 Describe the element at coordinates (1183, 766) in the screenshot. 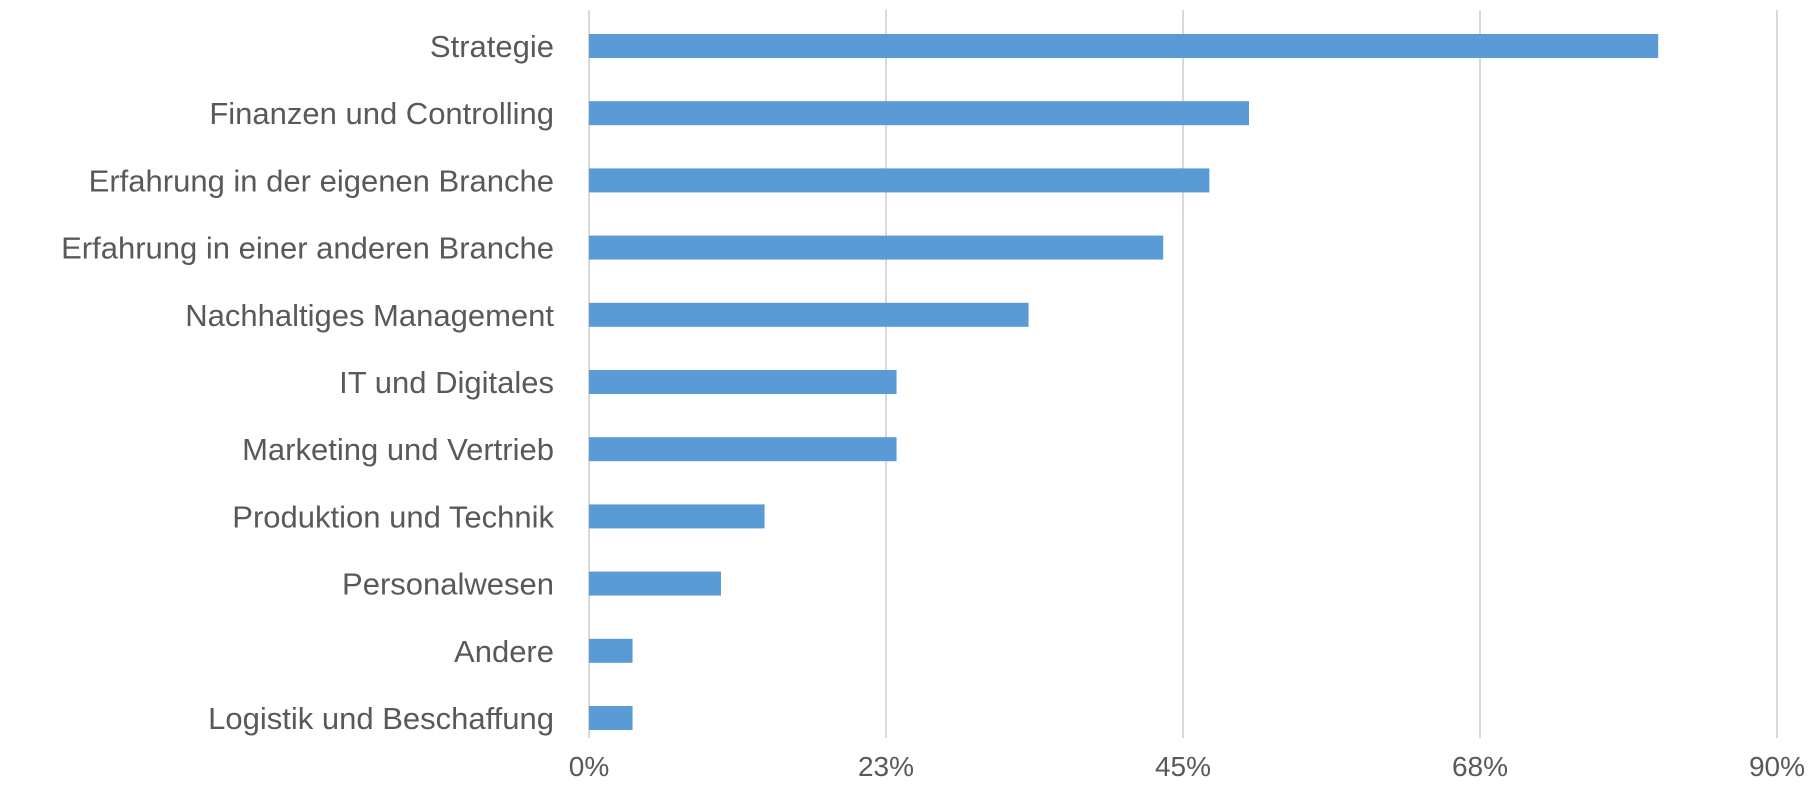

I see `x-tick-label: 45%` at that location.